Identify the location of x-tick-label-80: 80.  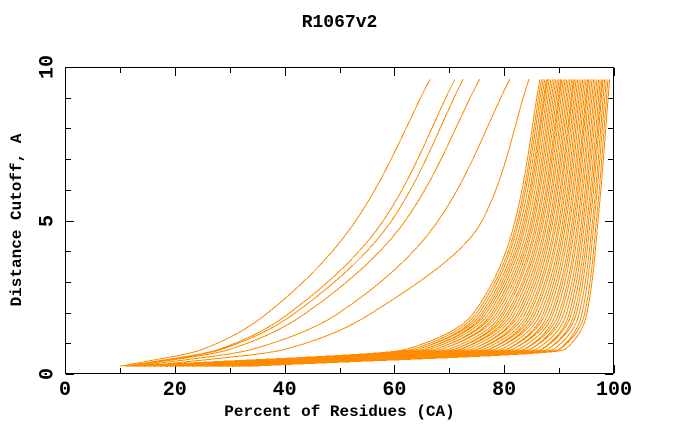
(504, 390).